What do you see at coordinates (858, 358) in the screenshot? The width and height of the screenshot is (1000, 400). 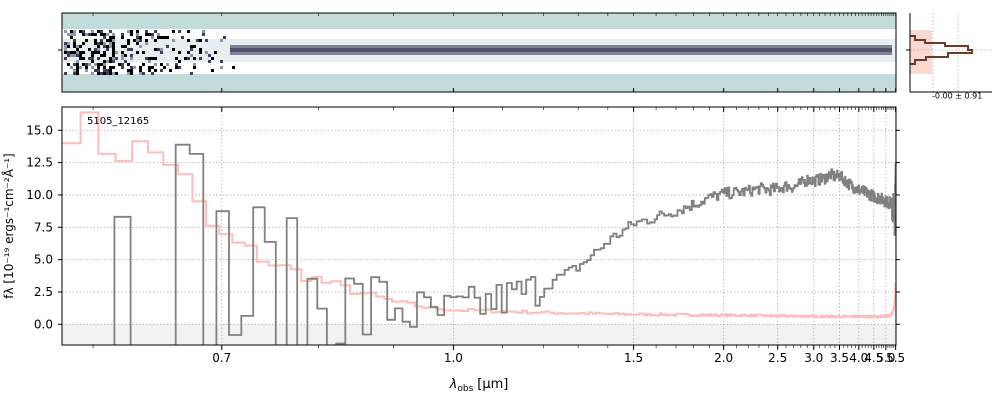 I see `x-tick-label: 4.0` at bounding box center [858, 358].